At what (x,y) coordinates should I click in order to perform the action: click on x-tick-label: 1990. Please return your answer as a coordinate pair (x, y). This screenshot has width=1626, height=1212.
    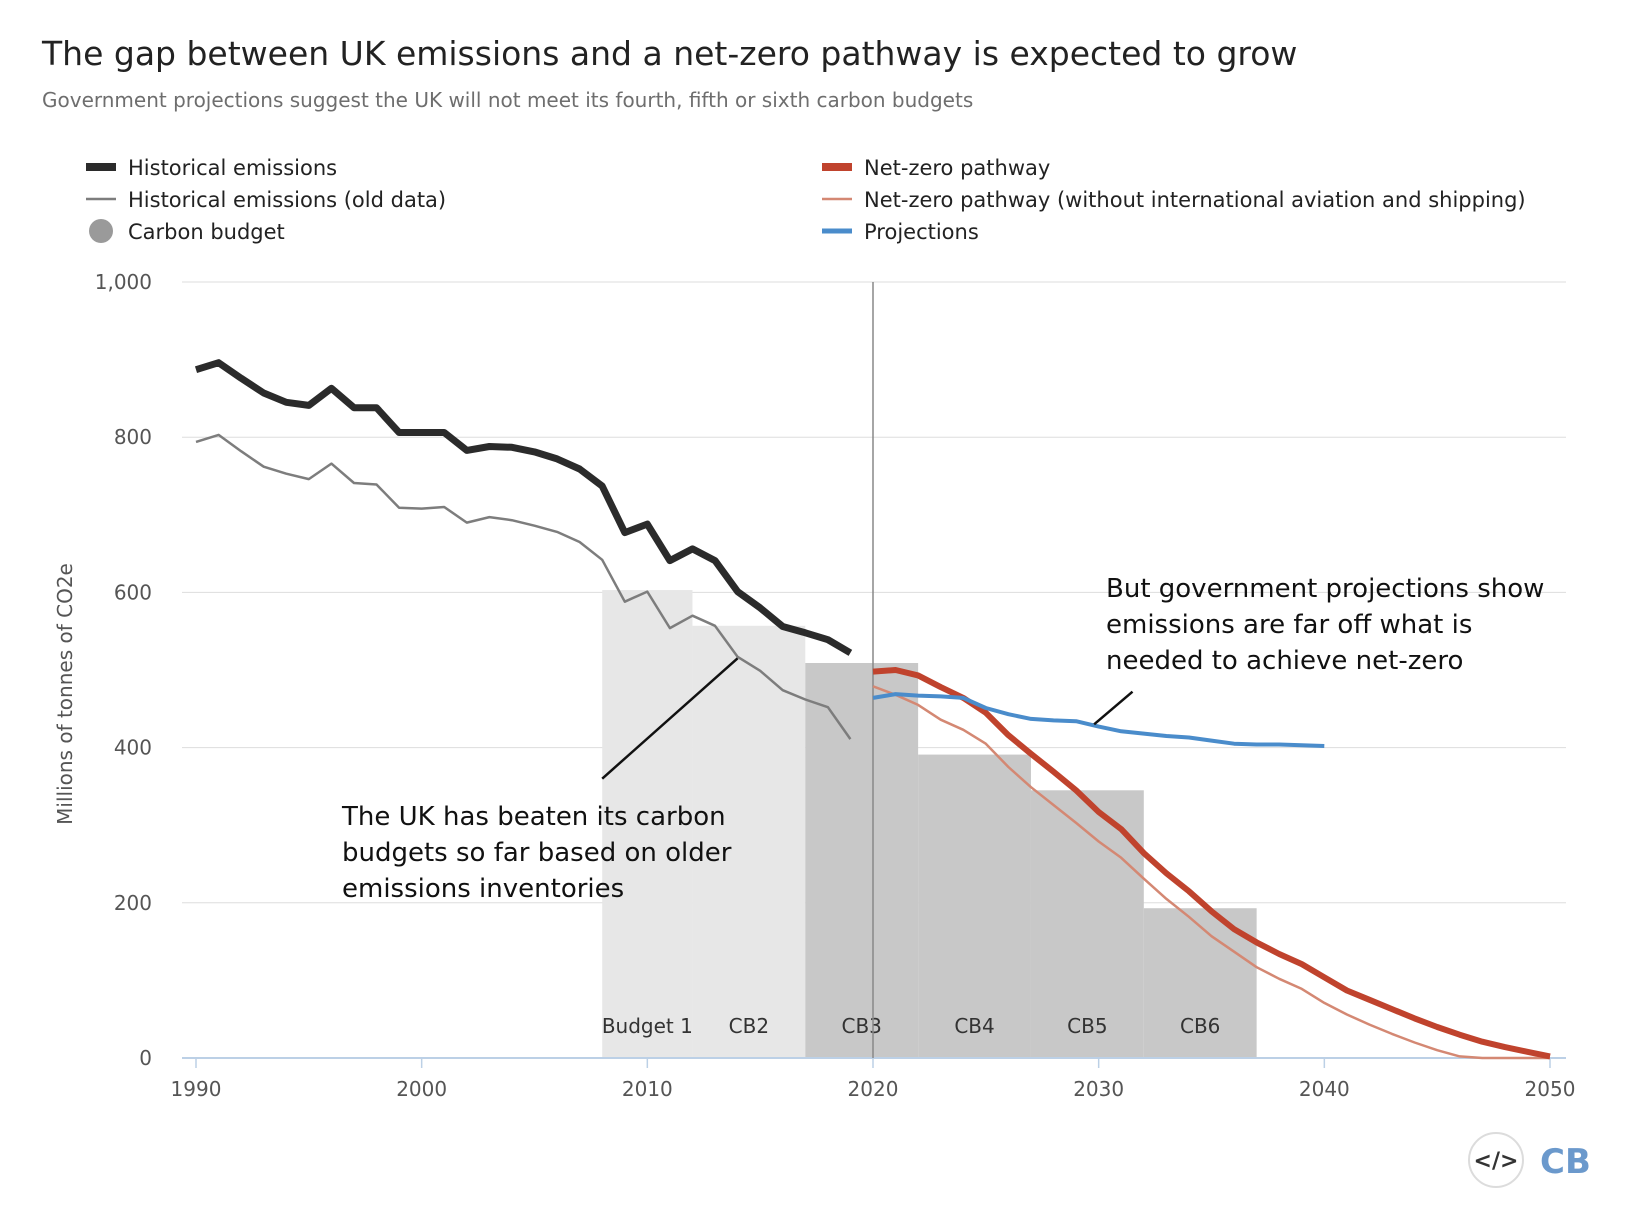
    Looking at the image, I should click on (196, 1089).